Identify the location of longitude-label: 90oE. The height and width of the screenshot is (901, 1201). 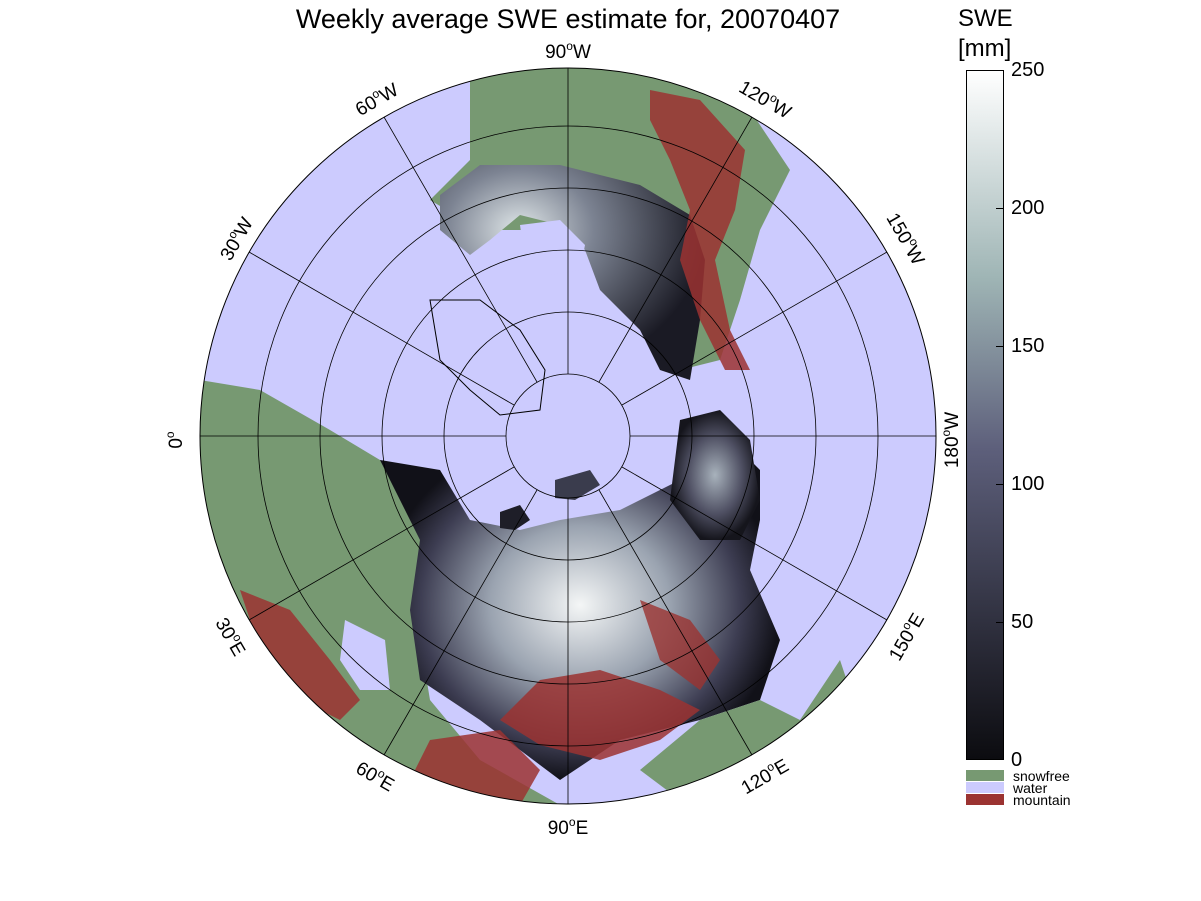
(568, 827).